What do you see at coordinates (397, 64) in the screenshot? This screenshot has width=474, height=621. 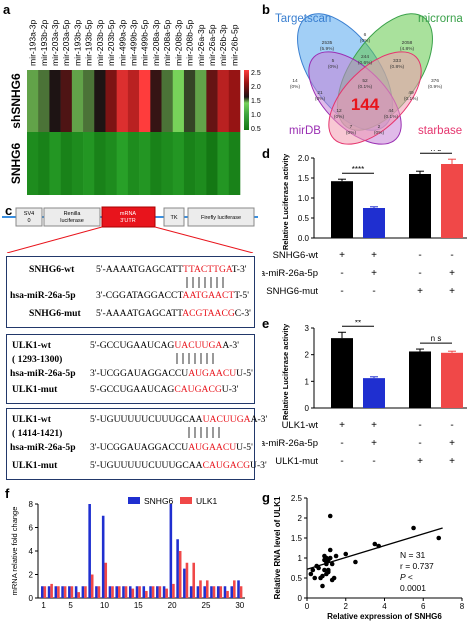 I see `venn-region-count: 333 (0.8%)` at bounding box center [397, 64].